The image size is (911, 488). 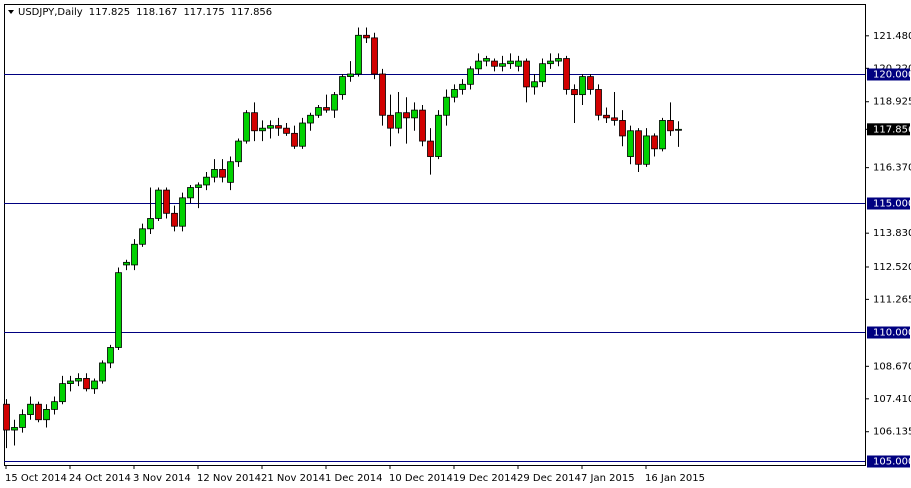 I want to click on x-tick-label: 12 Nov 2014, so click(x=229, y=478).